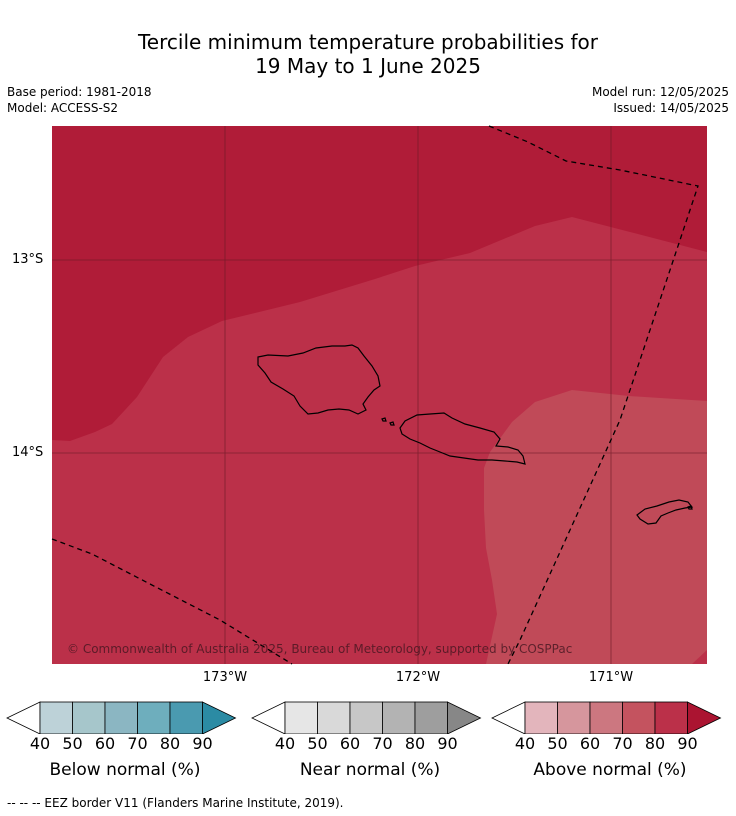  I want to click on eez-border-west, so click(172, 601).